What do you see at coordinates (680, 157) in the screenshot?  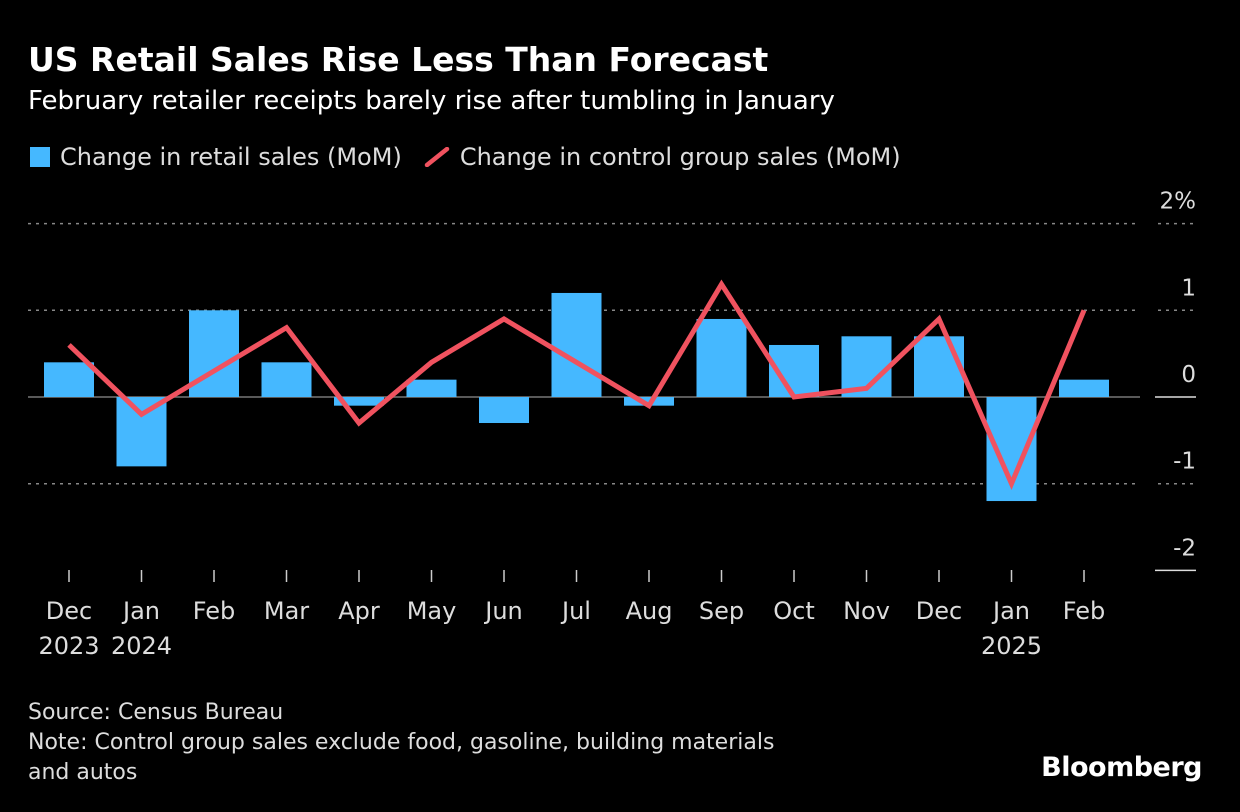 I see `legend-label-control: Change in control group sales (MoM)` at bounding box center [680, 157].